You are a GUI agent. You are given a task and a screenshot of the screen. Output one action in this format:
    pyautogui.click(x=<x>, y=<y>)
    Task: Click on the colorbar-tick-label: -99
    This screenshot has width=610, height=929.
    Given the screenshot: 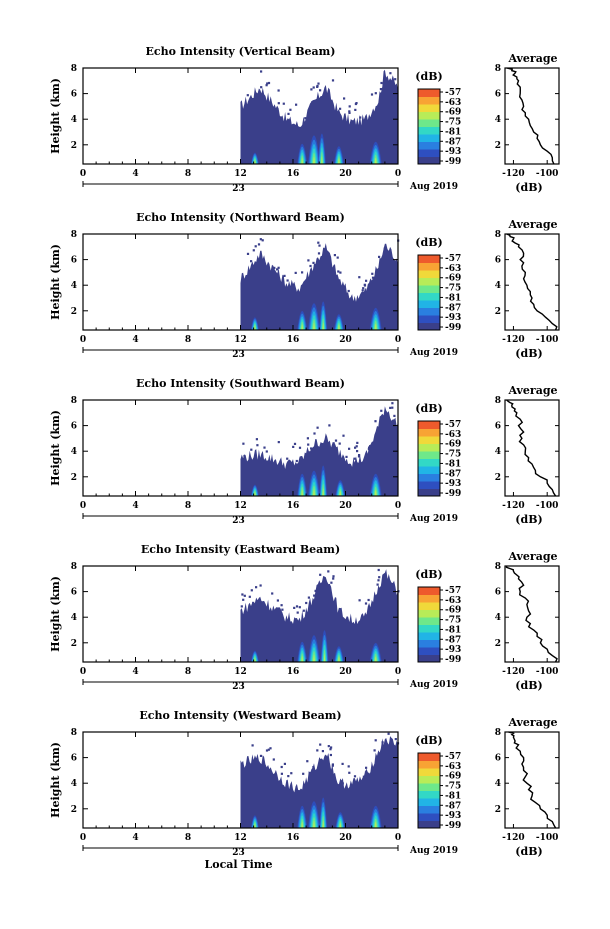 What is the action you would take?
    pyautogui.click(x=453, y=660)
    